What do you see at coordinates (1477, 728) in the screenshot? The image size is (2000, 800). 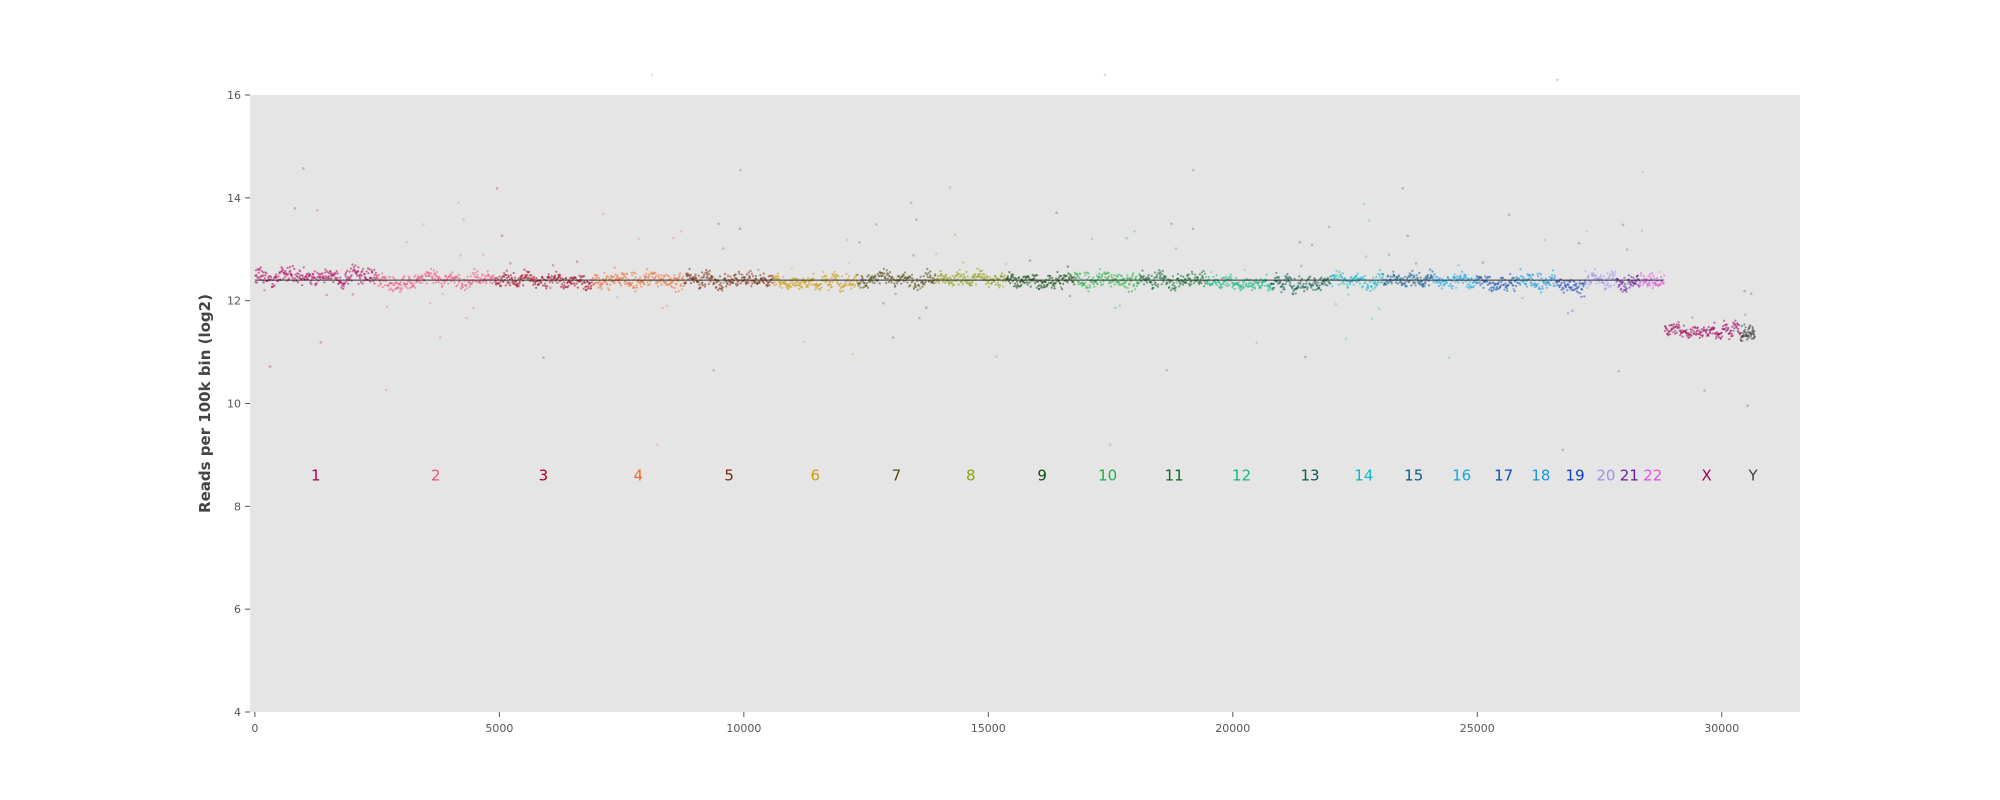 I see `x-tick-label: 25000` at bounding box center [1477, 728].